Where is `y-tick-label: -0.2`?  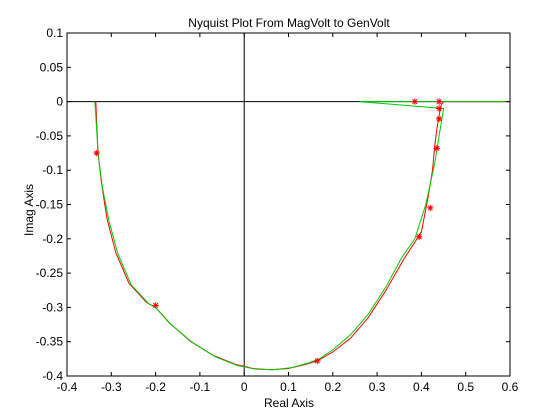 y-tick-label: -0.2 is located at coordinates (52, 239).